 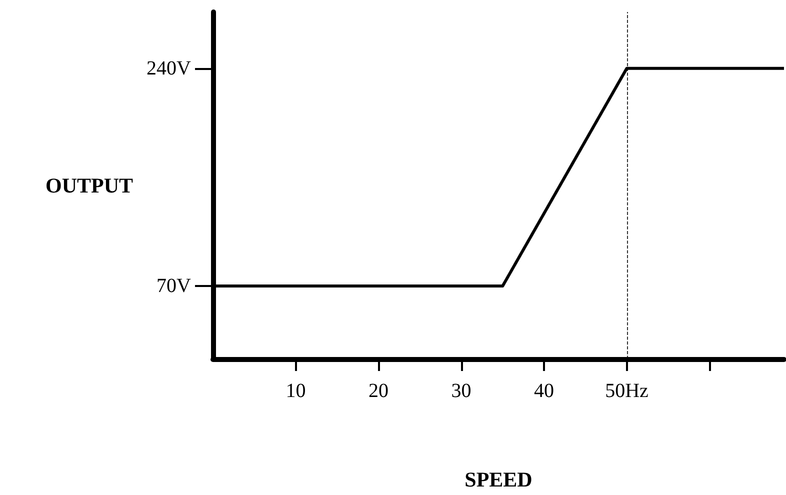 I want to click on x-tick-label: 40, so click(x=544, y=391).